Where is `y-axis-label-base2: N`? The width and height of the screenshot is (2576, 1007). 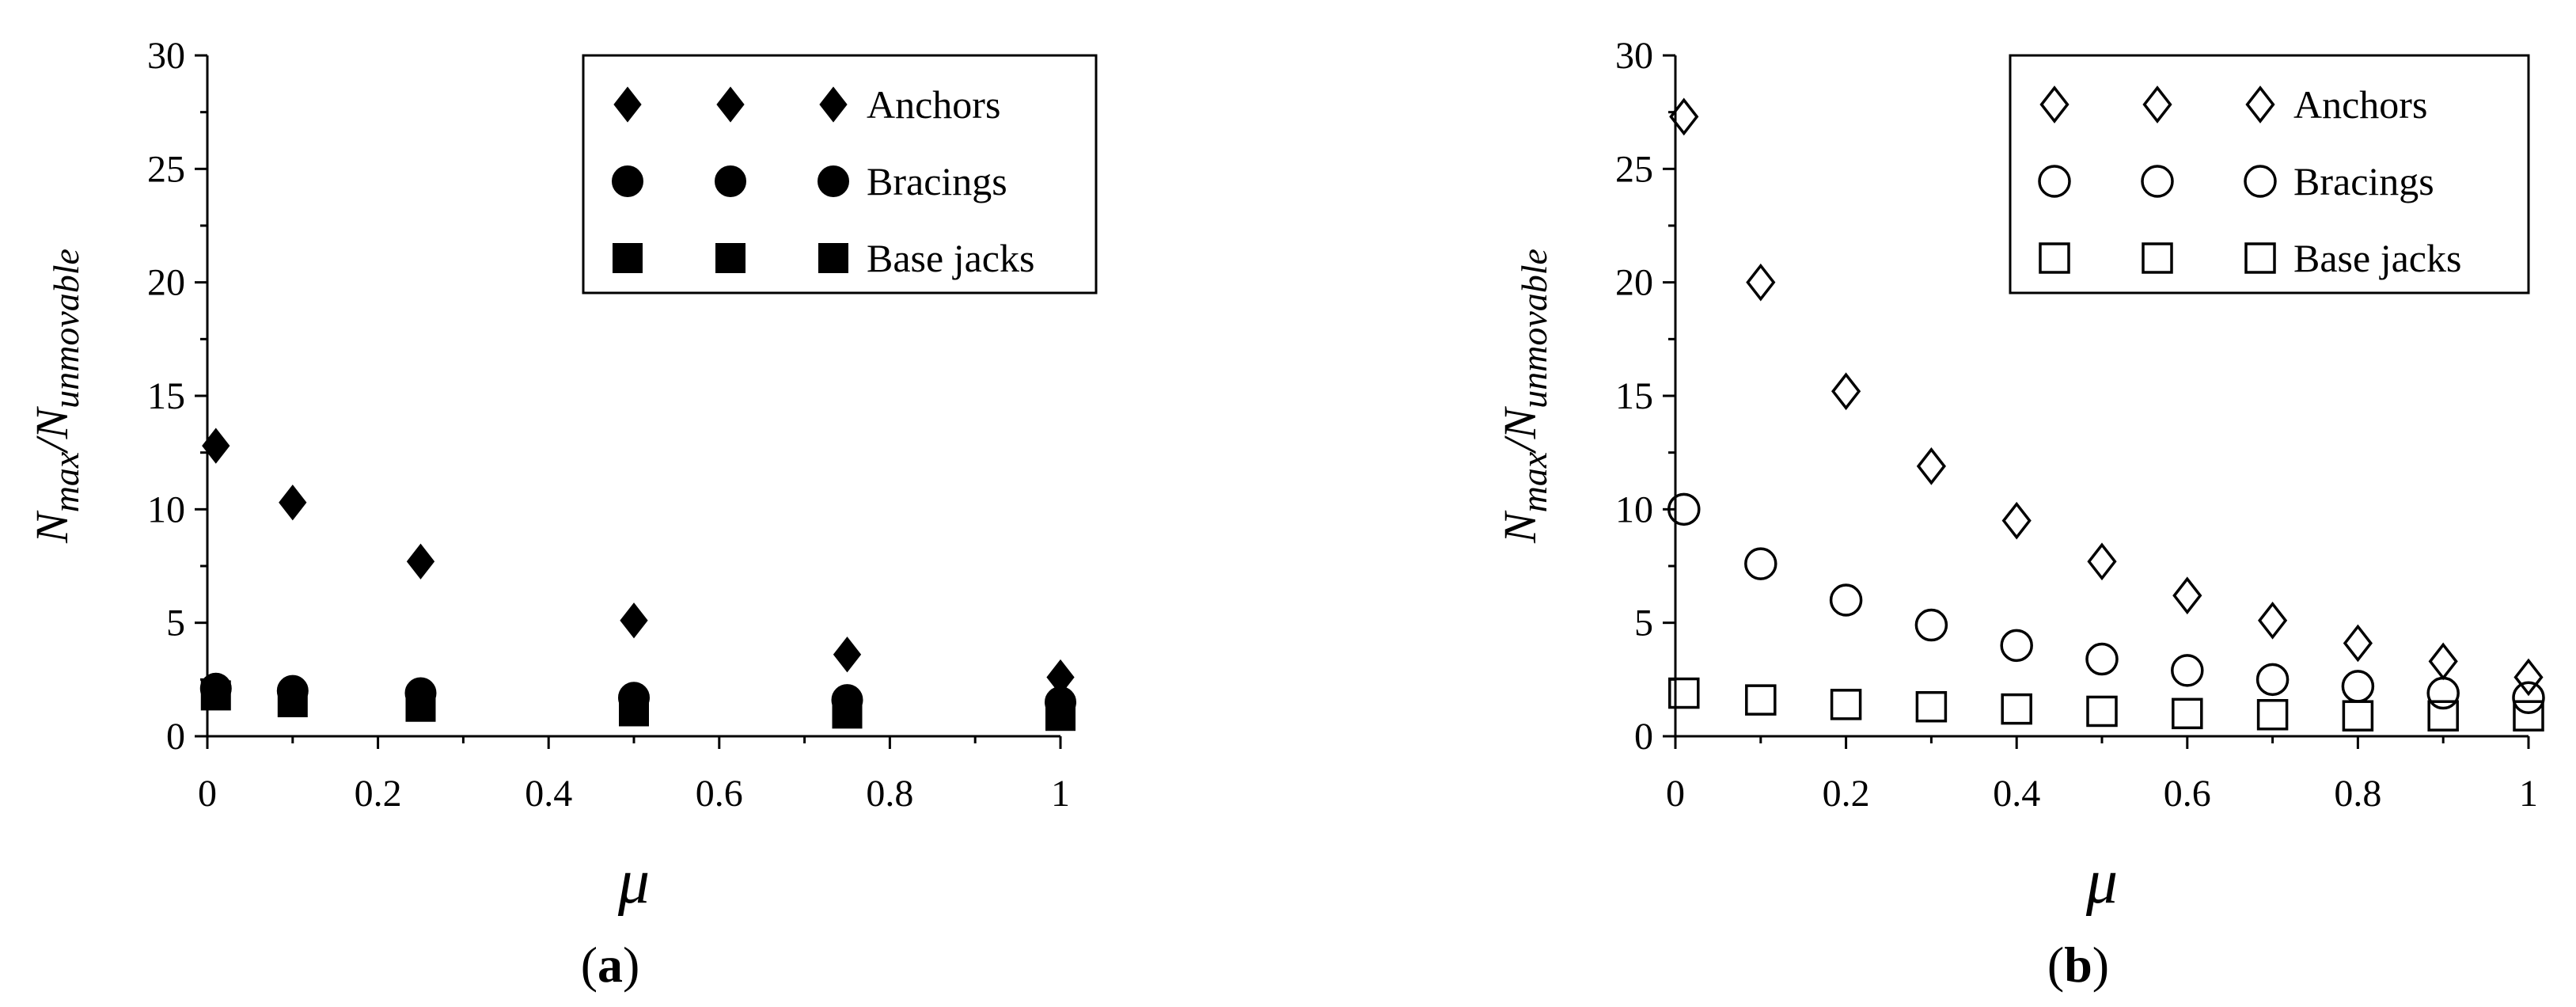 y-axis-label-base2: N is located at coordinates (52, 423).